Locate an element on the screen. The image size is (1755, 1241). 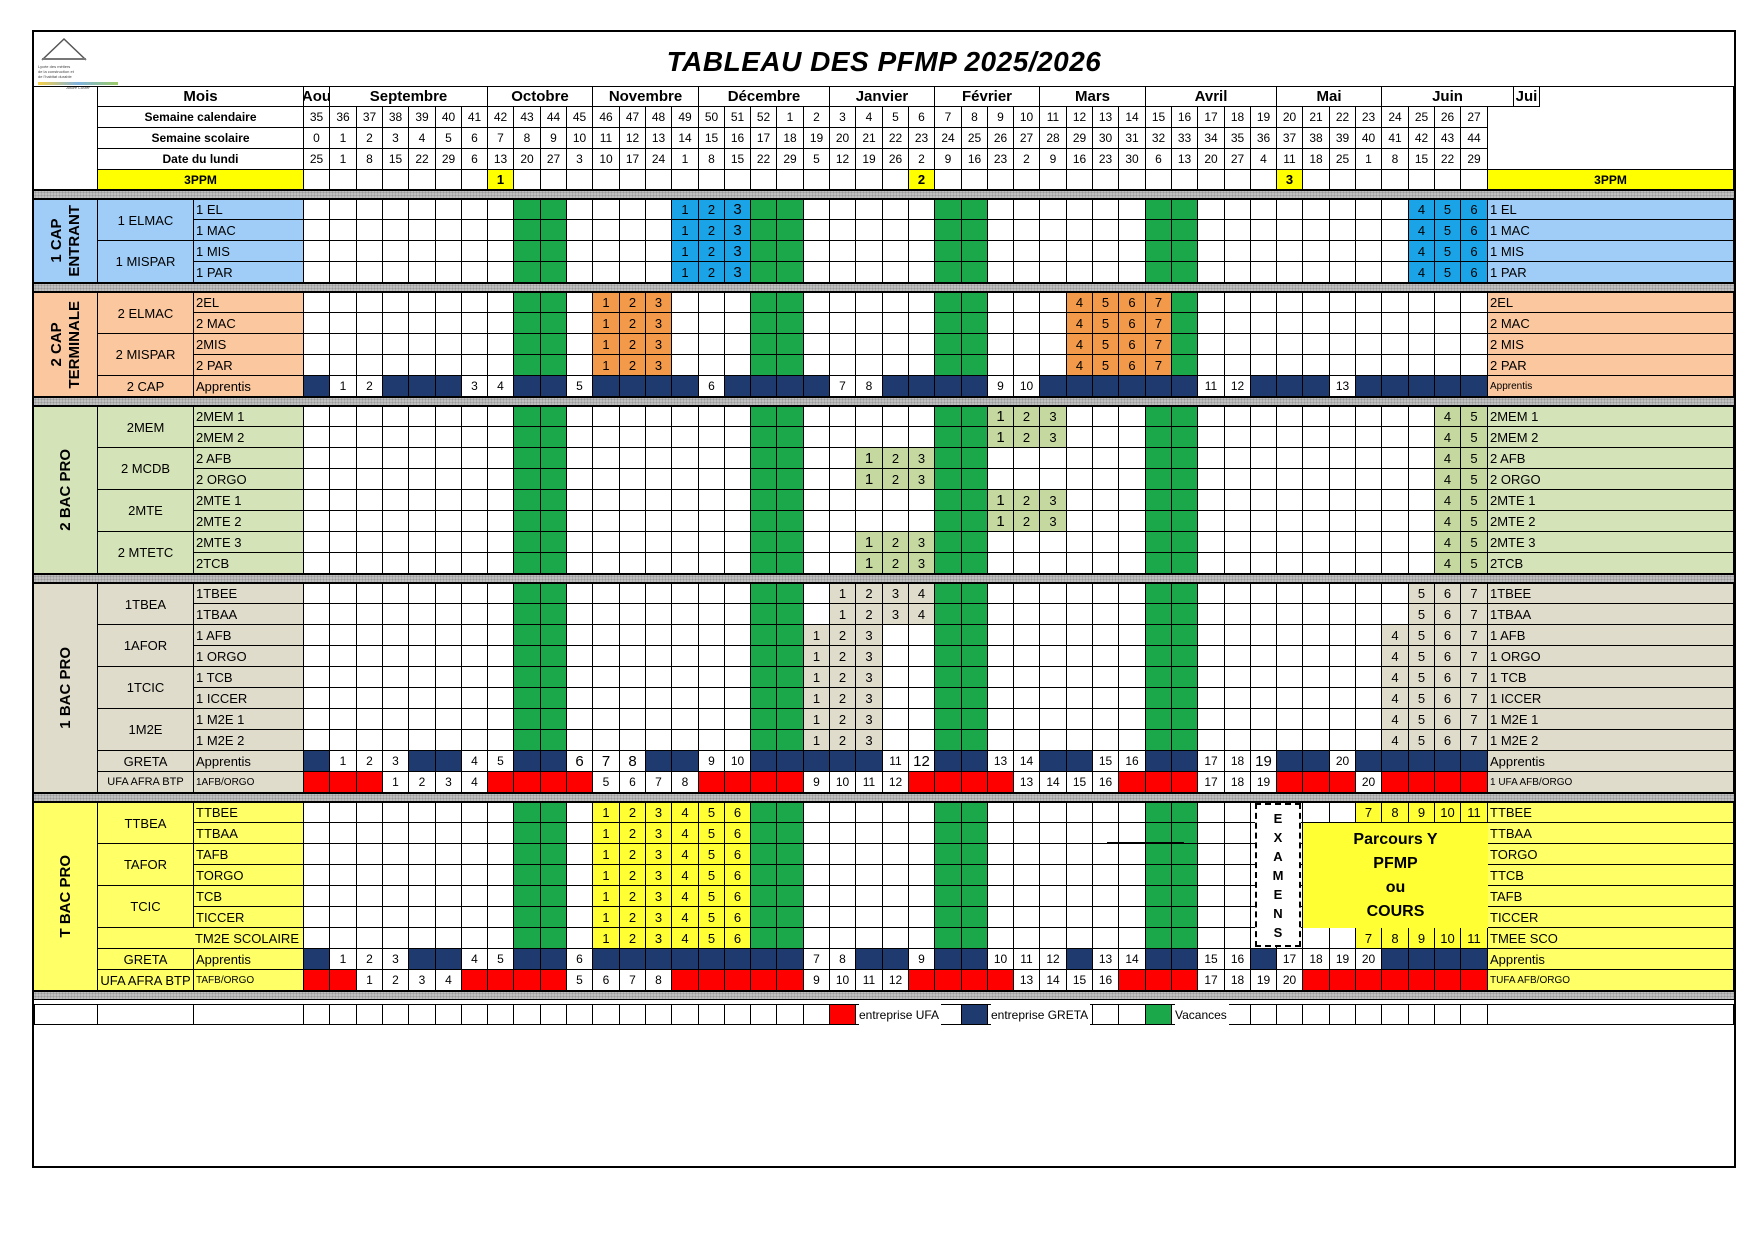
week-calendar: 24 is located at coordinates (1395, 117).